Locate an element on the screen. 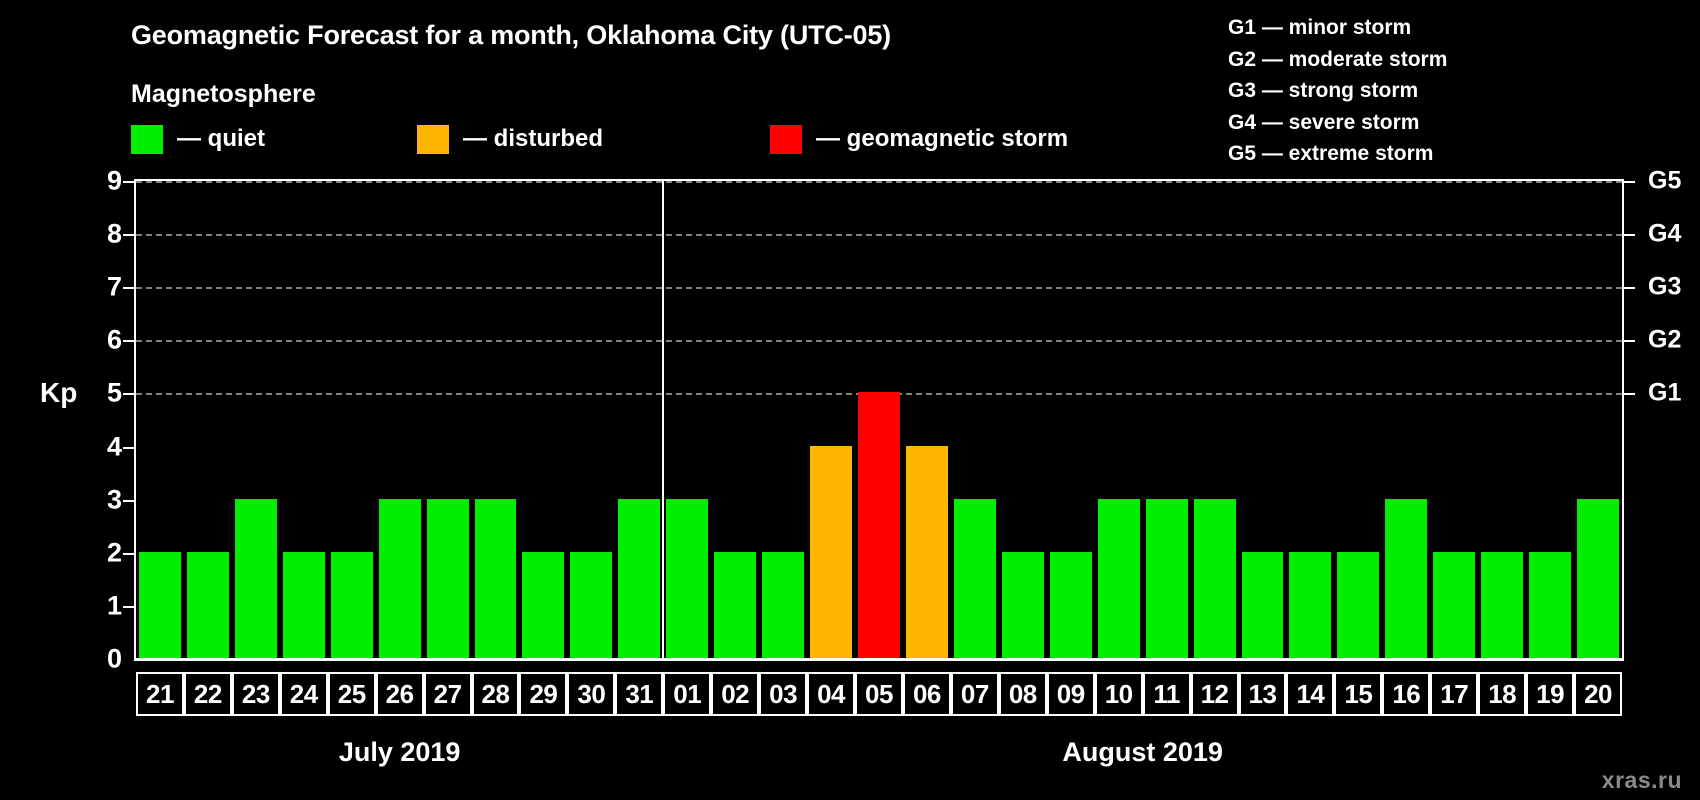 This screenshot has height=800, width=1700. legend-item: — geomagnetic storm is located at coordinates (919, 139).